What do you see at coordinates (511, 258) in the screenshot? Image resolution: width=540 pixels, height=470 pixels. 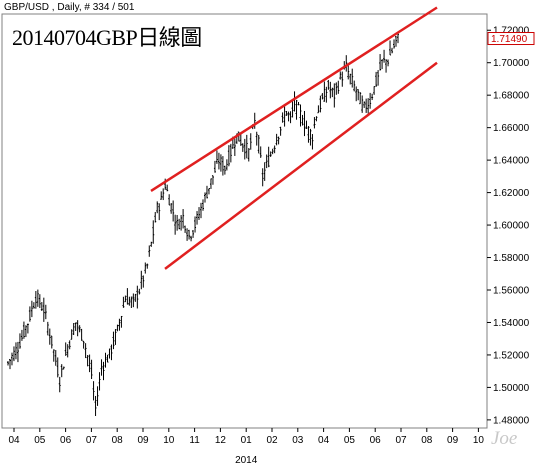 I see `y-tick-label: 1.58000` at bounding box center [511, 258].